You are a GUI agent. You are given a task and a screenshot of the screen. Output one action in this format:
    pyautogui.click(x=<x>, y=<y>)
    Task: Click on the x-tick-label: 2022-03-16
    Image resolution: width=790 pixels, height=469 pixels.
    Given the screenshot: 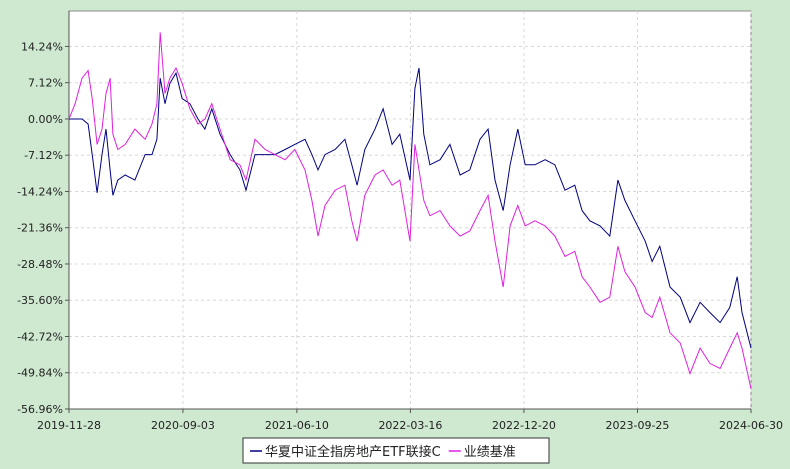 What is the action you would take?
    pyautogui.click(x=410, y=425)
    